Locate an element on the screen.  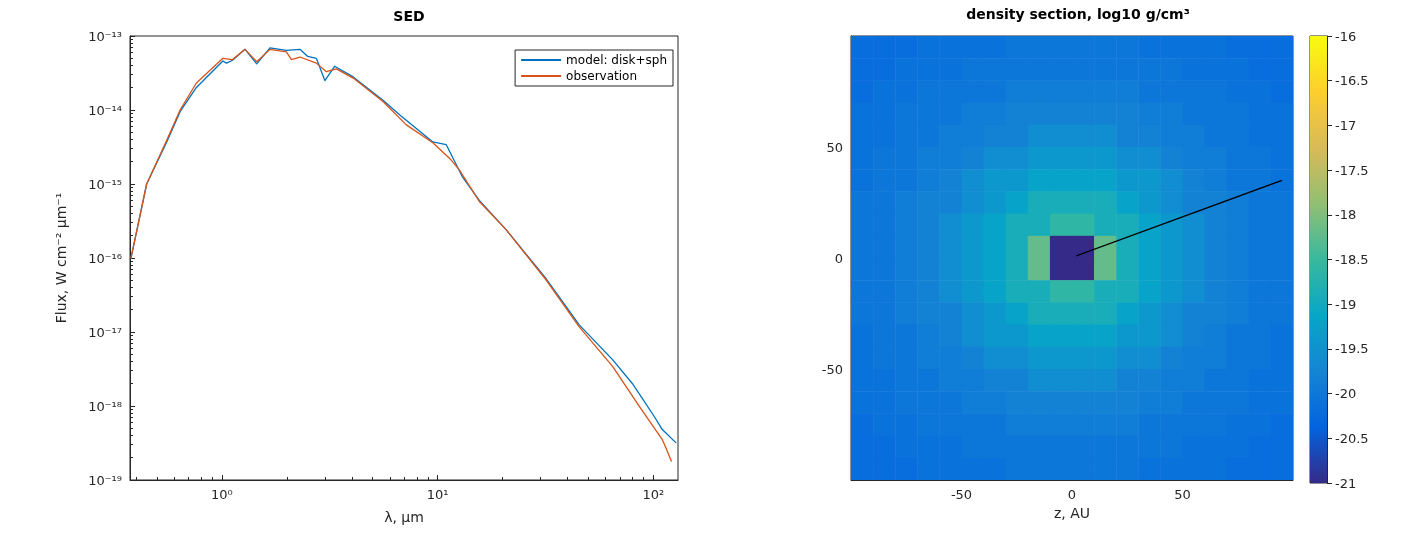
color-bar-label: -17 is located at coordinates (1346, 125).